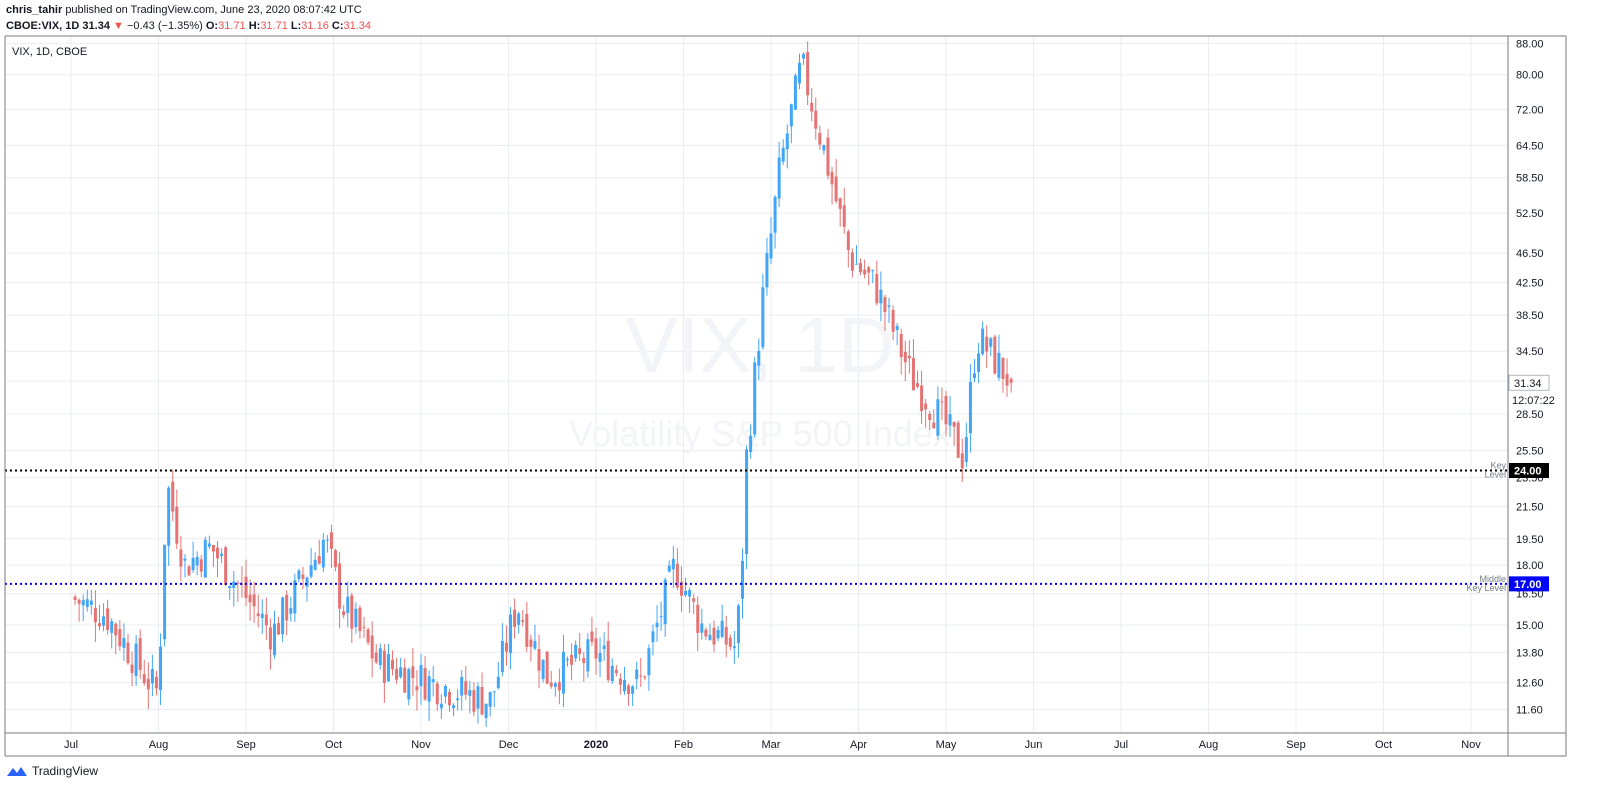 Image resolution: width=1600 pixels, height=804 pixels. I want to click on last-price: 31.34, so click(96, 26).